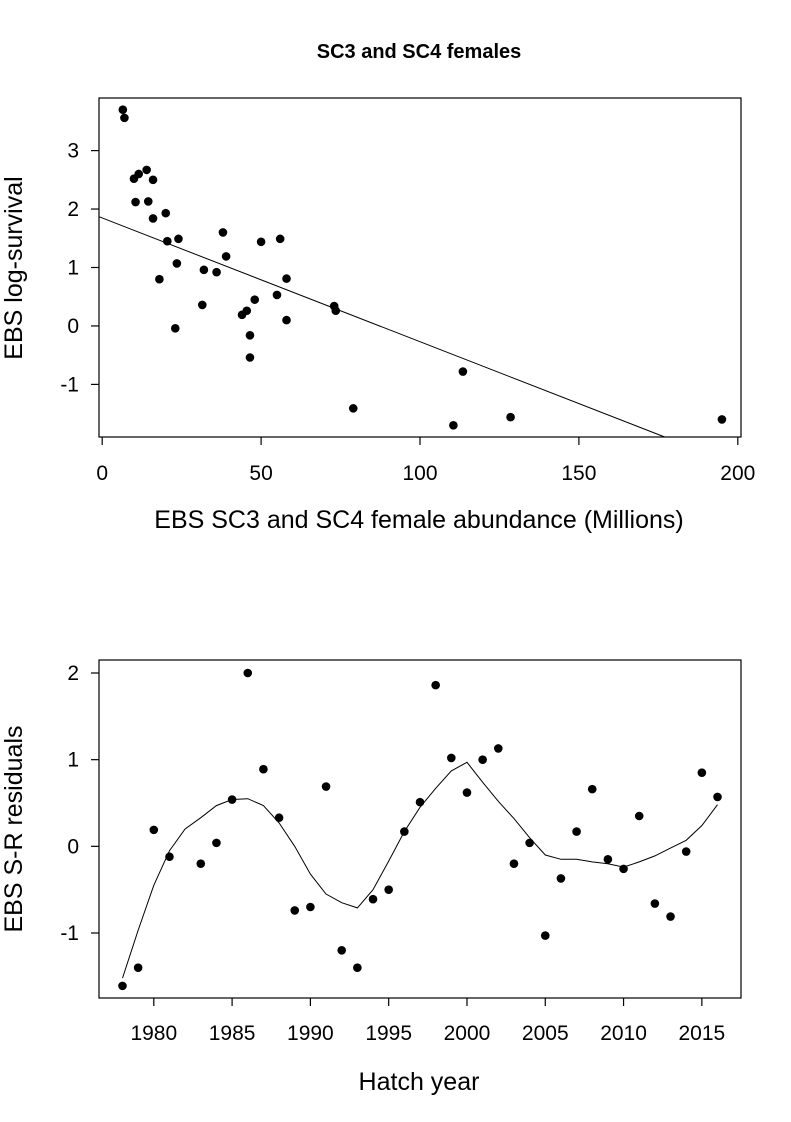 The image size is (791, 1122). What do you see at coordinates (427, 1021) in the screenshot?
I see `x-axis: 1980 1985 1990 1995 2000 2005 2010 2015` at bounding box center [427, 1021].